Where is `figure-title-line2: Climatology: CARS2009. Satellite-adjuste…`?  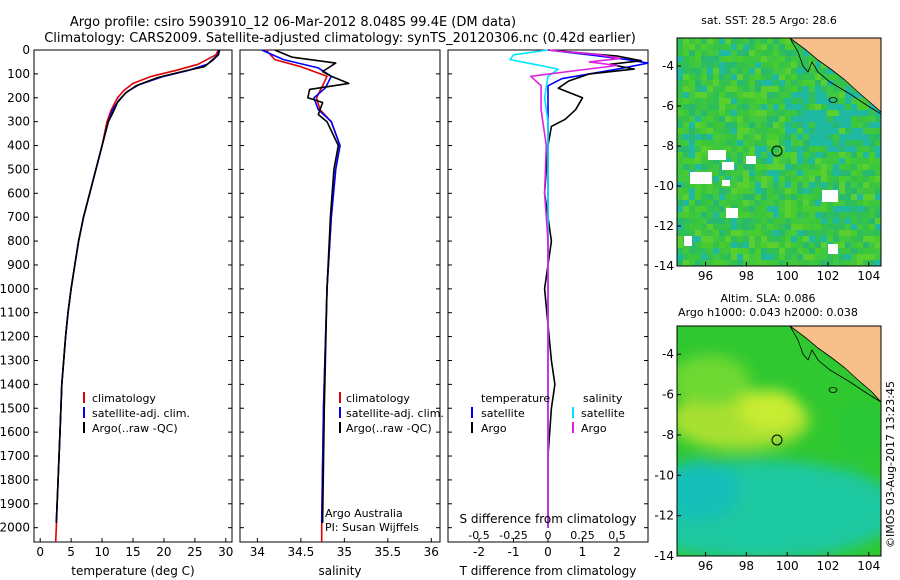 figure-title-line2: Climatology: CARS2009. Satellite-adjuste… is located at coordinates (340, 38).